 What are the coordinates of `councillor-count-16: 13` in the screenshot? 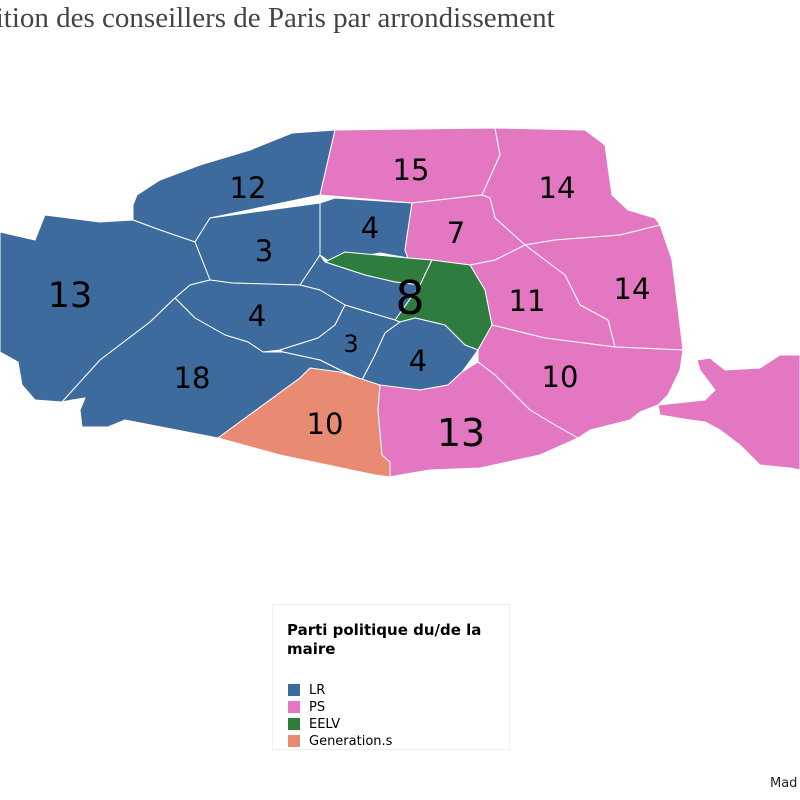 It's located at (70, 296).